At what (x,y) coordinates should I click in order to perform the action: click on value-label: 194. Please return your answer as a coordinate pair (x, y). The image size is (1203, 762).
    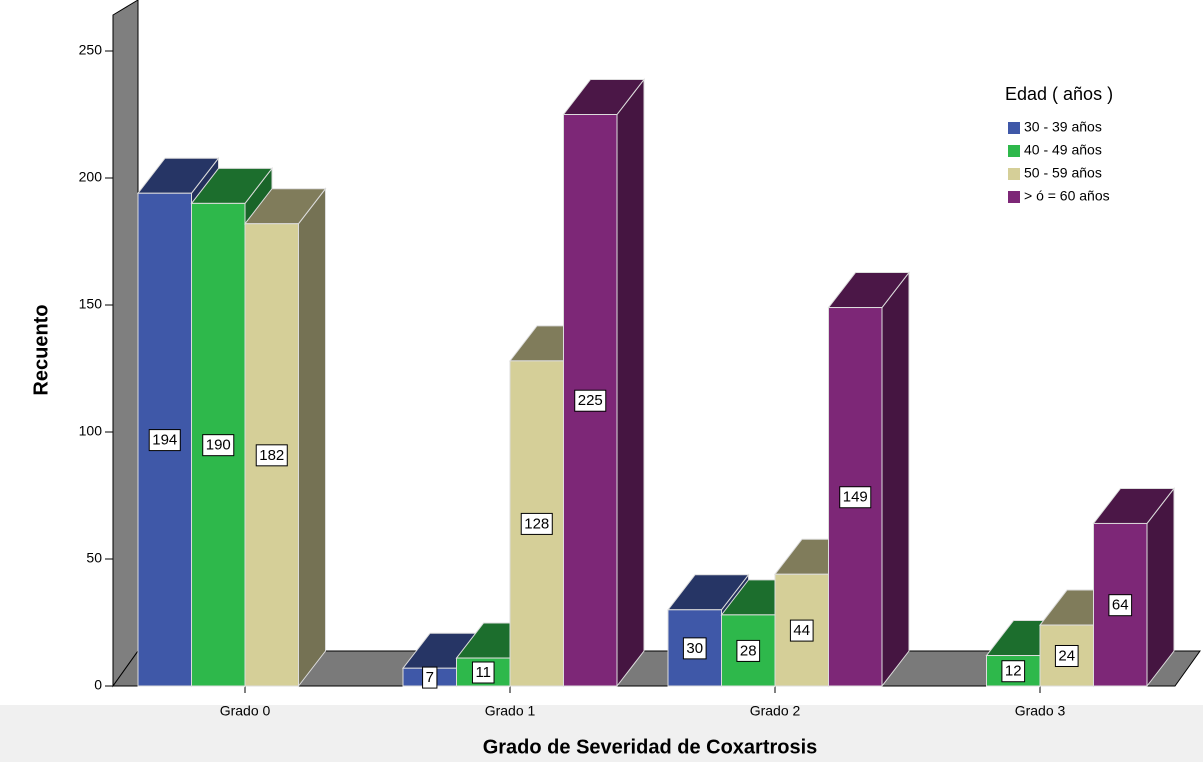
    Looking at the image, I should click on (164, 440).